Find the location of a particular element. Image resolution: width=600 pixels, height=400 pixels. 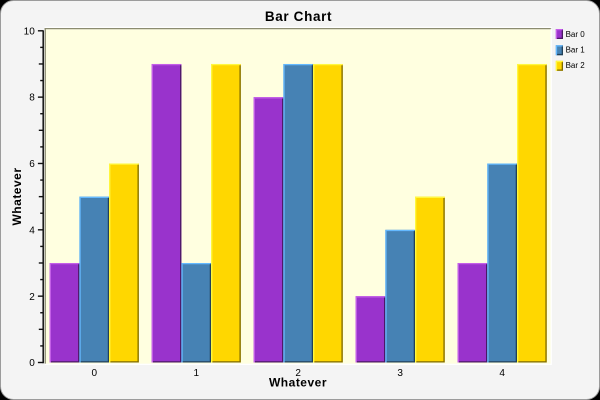

svg-text: 3 is located at coordinates (400, 373).